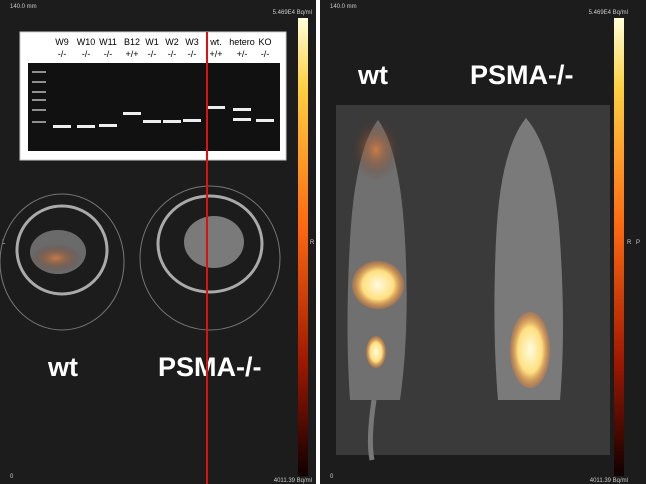 This screenshot has width=646, height=484. What do you see at coordinates (242, 42) in the screenshot?
I see `lane-name: hetero` at bounding box center [242, 42].